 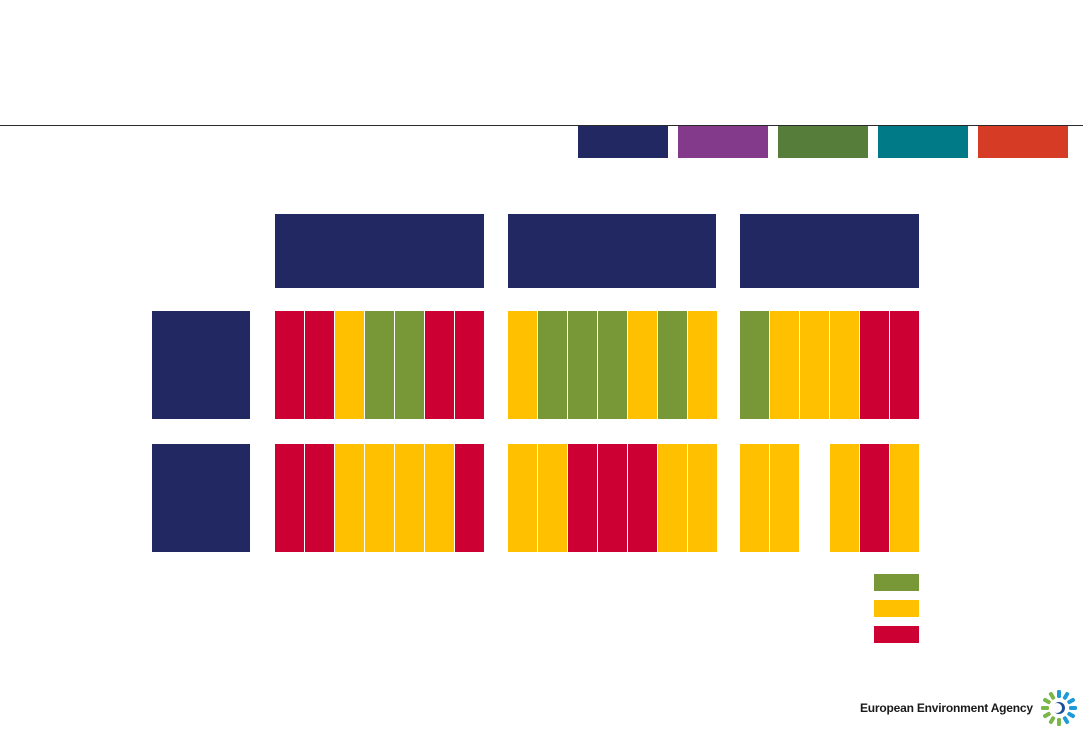 I want to click on tab-orange-red, so click(x=1023, y=142).